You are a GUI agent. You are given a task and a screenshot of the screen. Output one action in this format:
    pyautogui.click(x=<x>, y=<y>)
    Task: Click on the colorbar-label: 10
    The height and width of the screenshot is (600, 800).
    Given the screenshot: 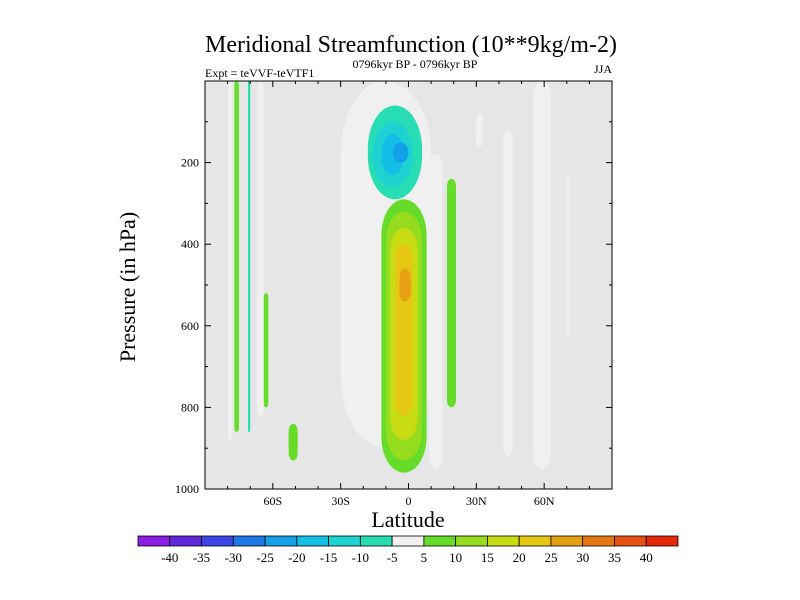 What is the action you would take?
    pyautogui.click(x=455, y=557)
    